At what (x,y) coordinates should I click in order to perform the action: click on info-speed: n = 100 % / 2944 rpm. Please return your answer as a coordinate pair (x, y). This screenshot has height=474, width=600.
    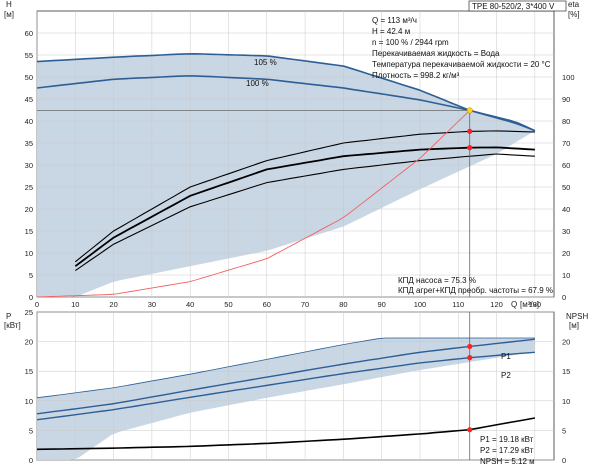
    Looking at the image, I should click on (410, 42).